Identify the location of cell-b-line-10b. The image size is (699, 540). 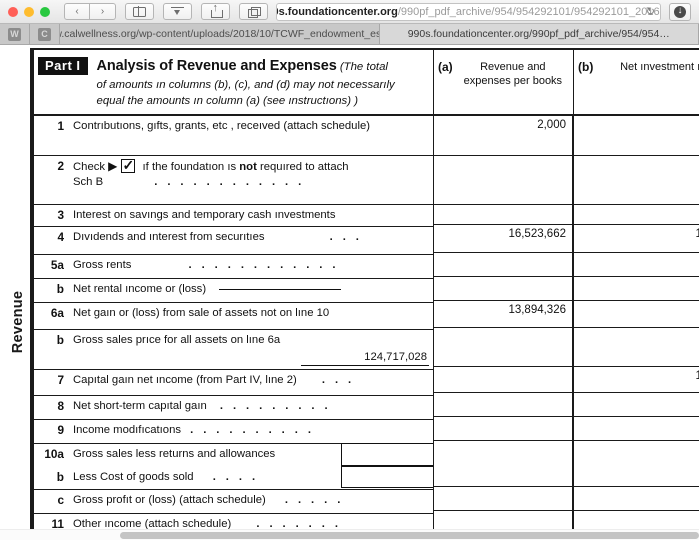
(636, 475).